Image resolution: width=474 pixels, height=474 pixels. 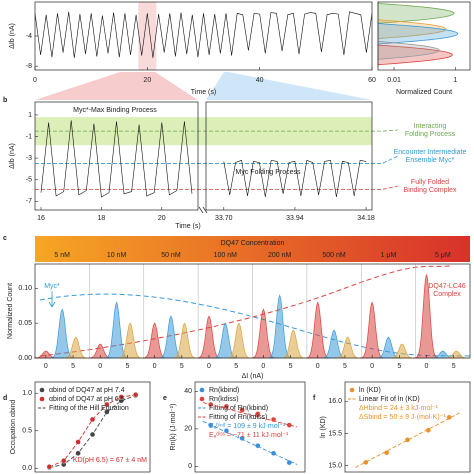 What do you see at coordinates (13, 427) in the screenshot?
I see `axis-label: Occupation αbind` at bounding box center [13, 427].